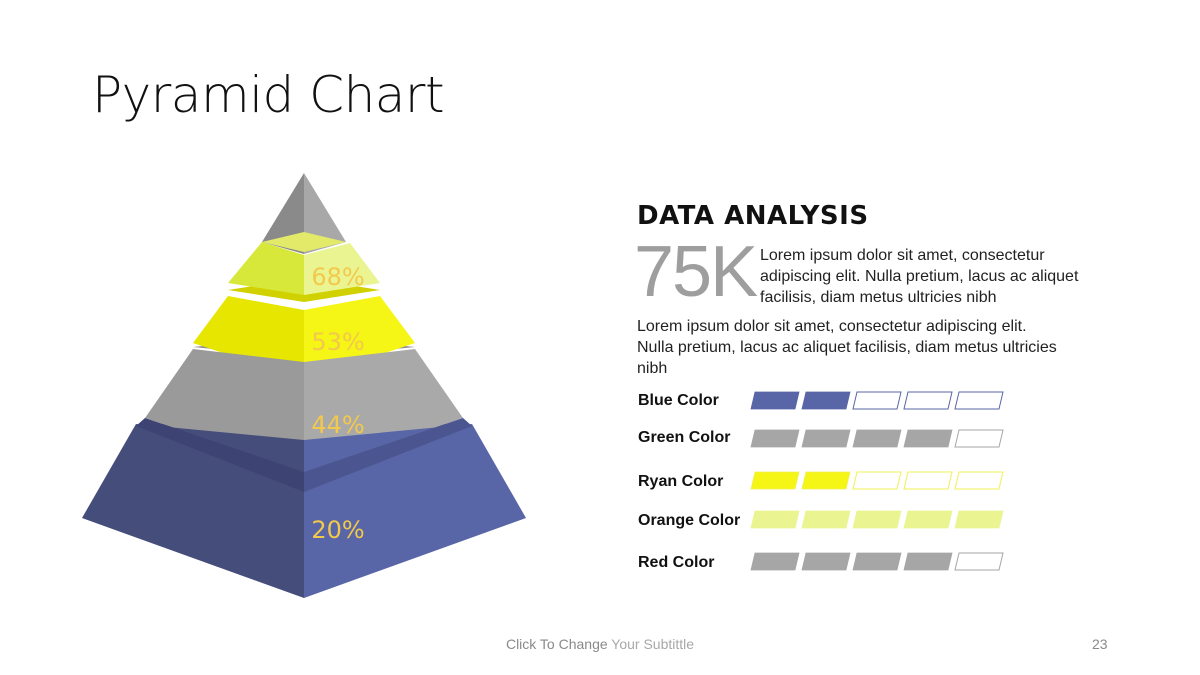 The image size is (1200, 675). I want to click on bar-label-blue: Blue Color, so click(678, 400).